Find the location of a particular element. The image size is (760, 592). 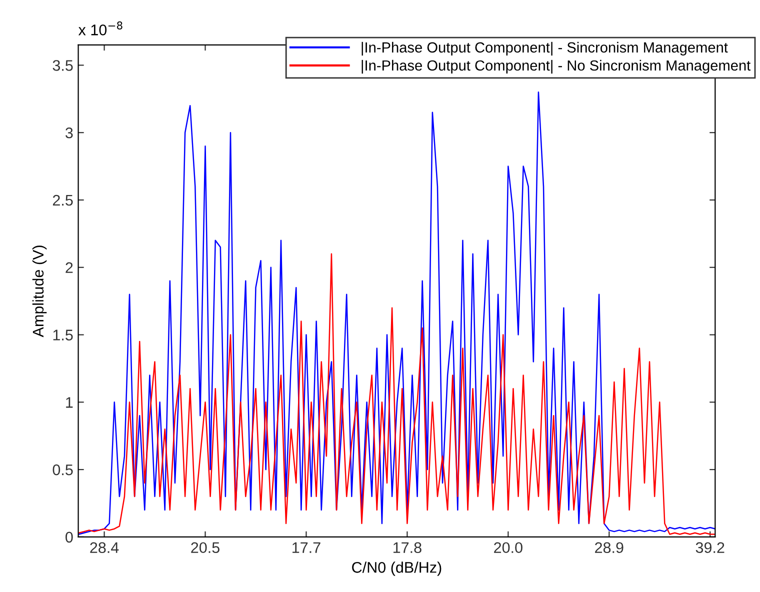

y-tick-label: 0.5 is located at coordinates (62, 470).